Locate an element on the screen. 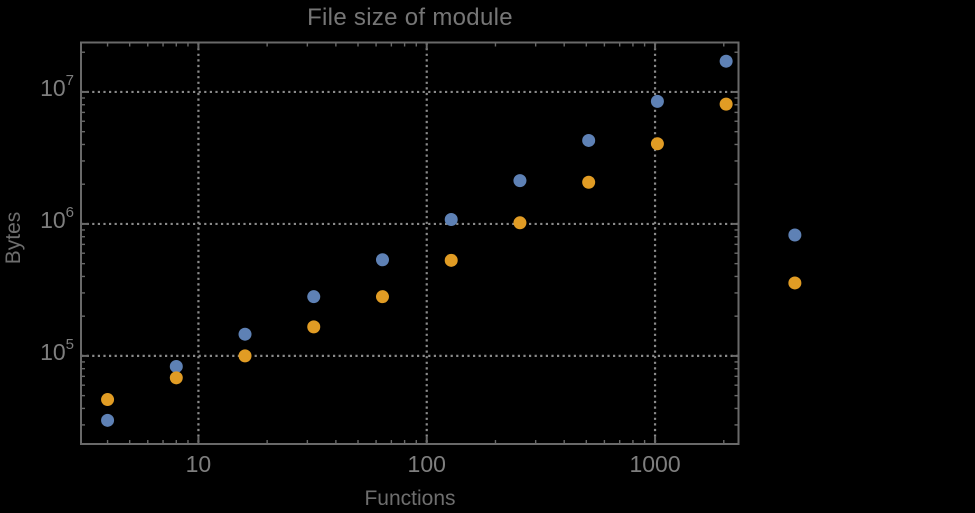 Image resolution: width=975 pixels, height=513 pixels. y-tick-label: 10⁶ is located at coordinates (57, 218).